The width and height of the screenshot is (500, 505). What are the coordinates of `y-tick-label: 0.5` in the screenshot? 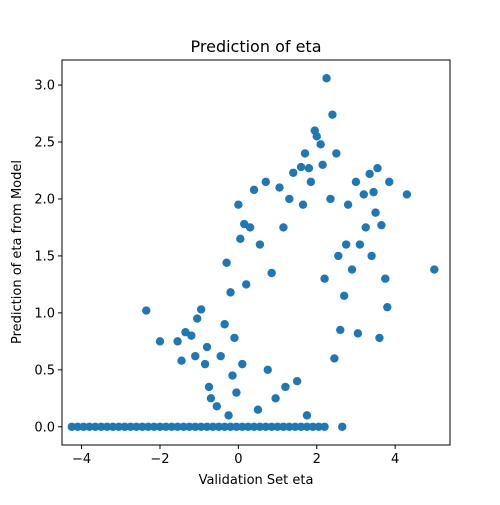 It's located at (44, 370).